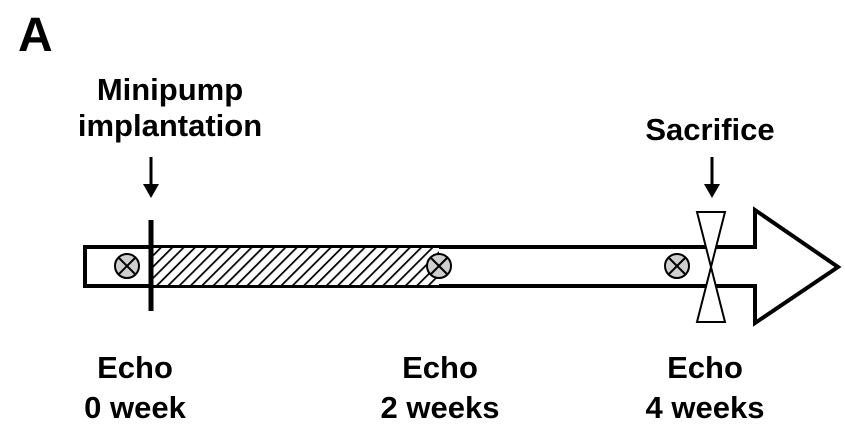 This screenshot has height=429, width=845. I want to click on echo-label-4-line1: Echo, so click(705, 367).